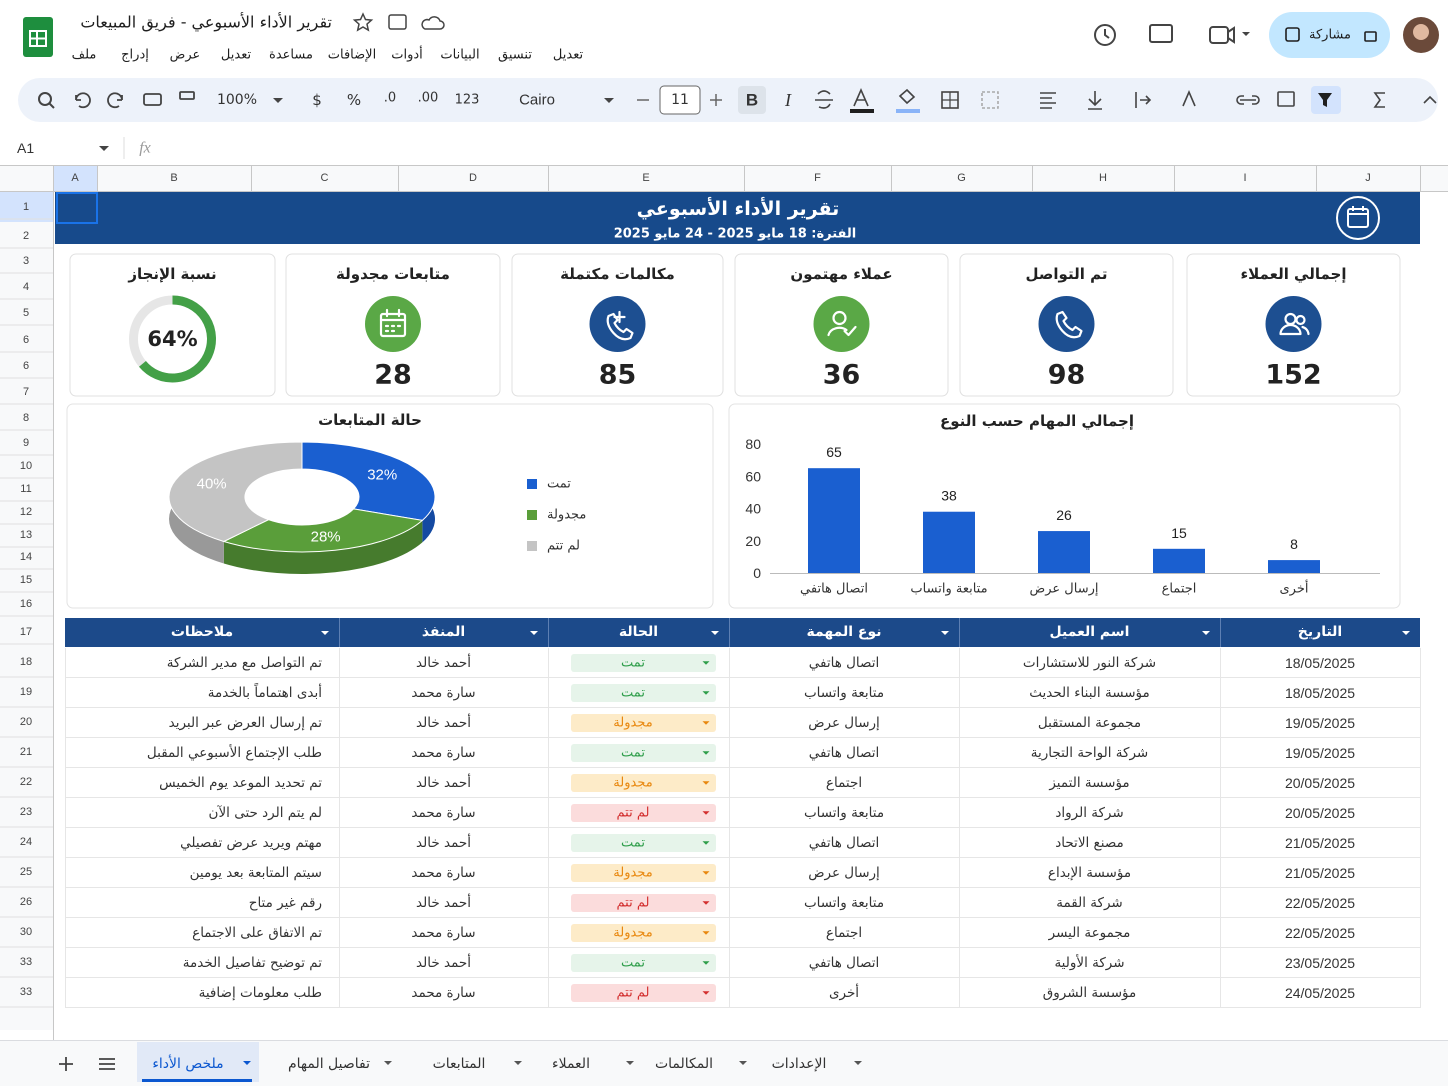 The width and height of the screenshot is (1448, 1086). I want to click on column-header: F, so click(817, 178).